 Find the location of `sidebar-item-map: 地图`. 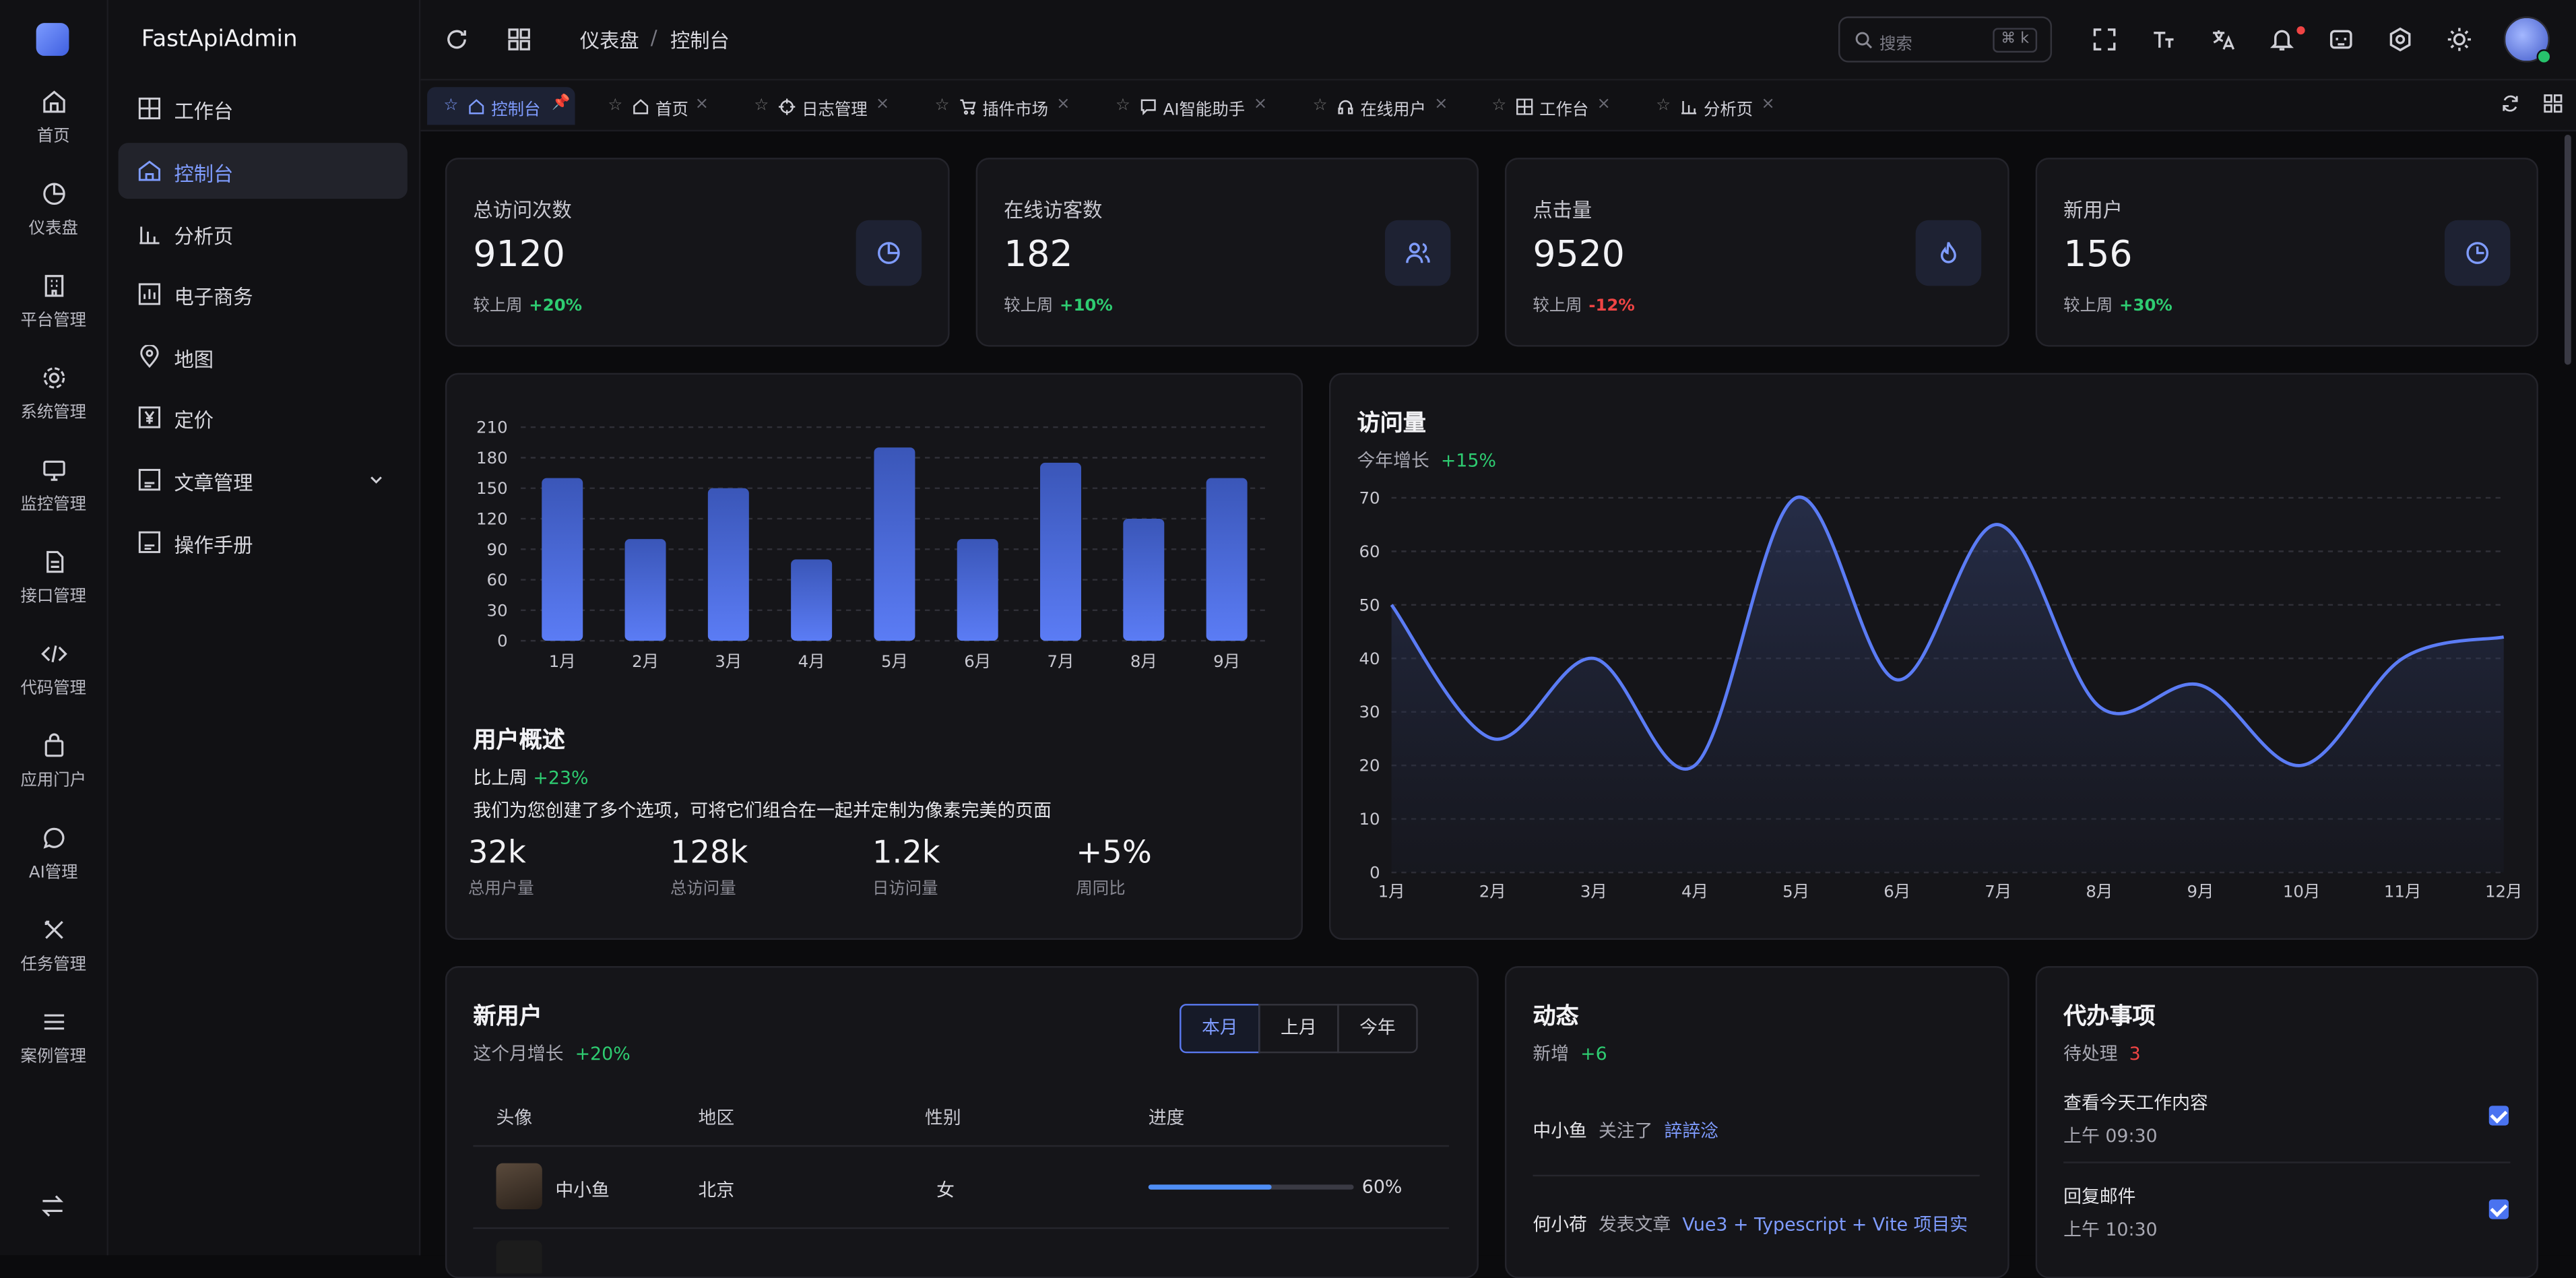

sidebar-item-map: 地图 is located at coordinates (263, 357).